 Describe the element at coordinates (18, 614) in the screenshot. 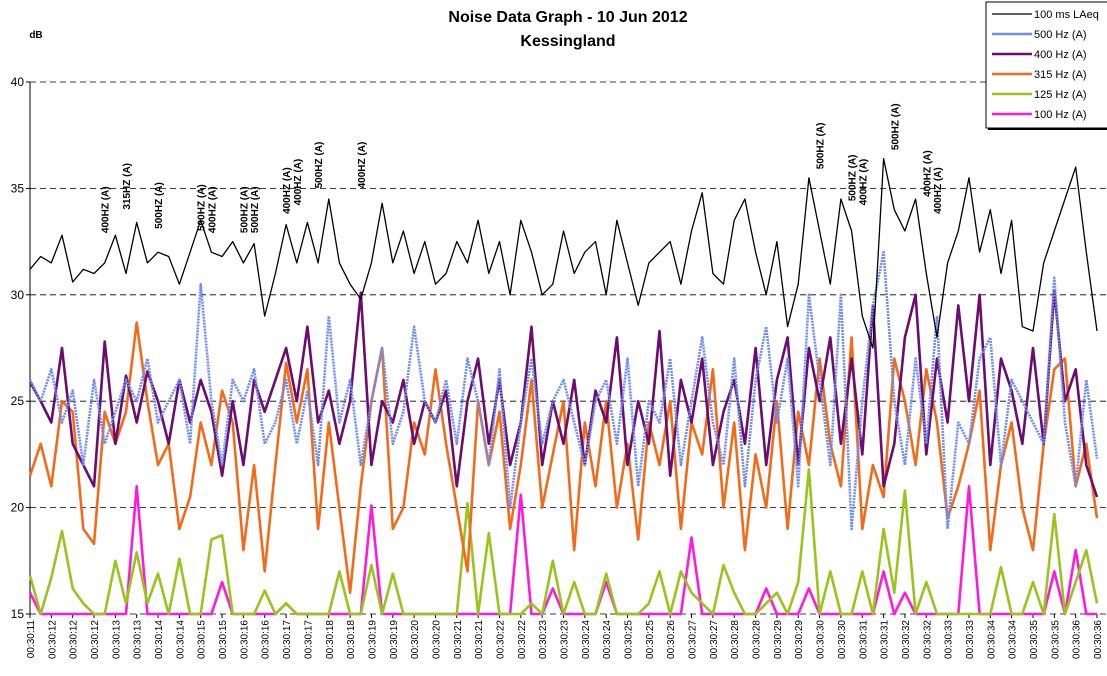

I see `y-tick-label: 15` at that location.